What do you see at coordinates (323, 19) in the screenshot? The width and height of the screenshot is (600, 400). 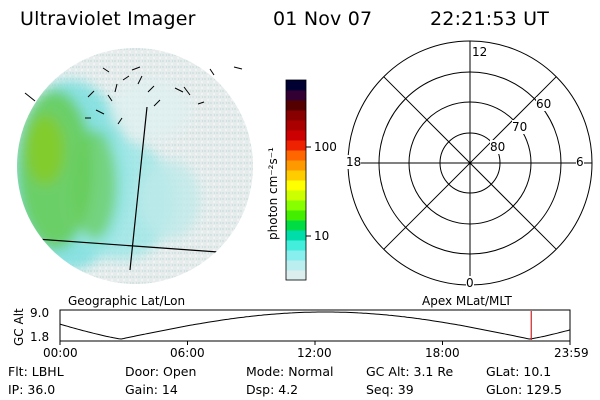 I see `date-label: 01 Nov 07` at bounding box center [323, 19].